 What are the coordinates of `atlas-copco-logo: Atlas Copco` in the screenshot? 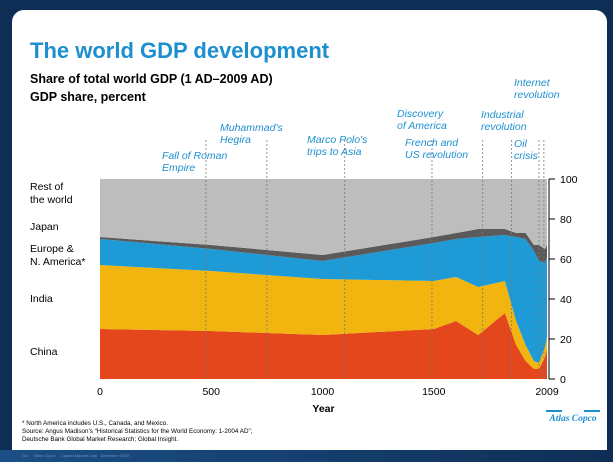 It's located at (573, 422).